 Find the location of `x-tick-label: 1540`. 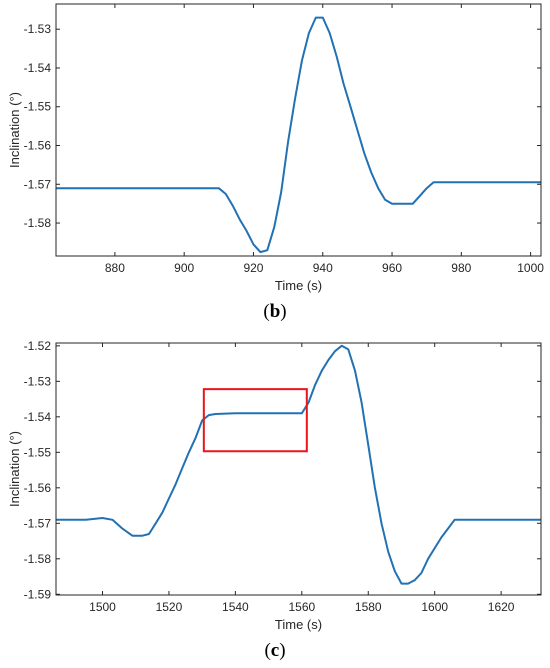

x-tick-label: 1540 is located at coordinates (235, 607).